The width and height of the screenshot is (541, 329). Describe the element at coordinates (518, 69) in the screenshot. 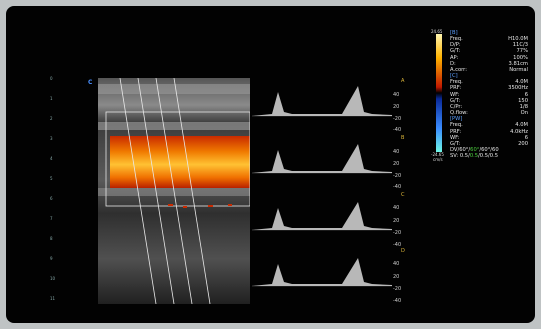

I see `param-value: Normal` at that location.